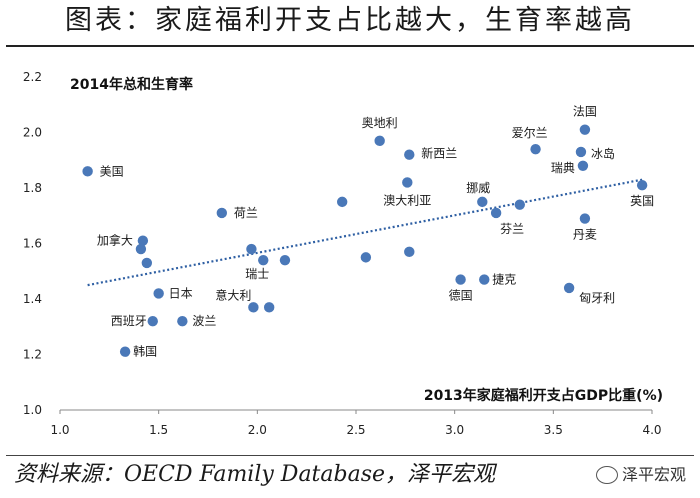 The width and height of the screenshot is (700, 498). Describe the element at coordinates (32, 299) in the screenshot. I see `y-tick-label: 1.4` at that location.